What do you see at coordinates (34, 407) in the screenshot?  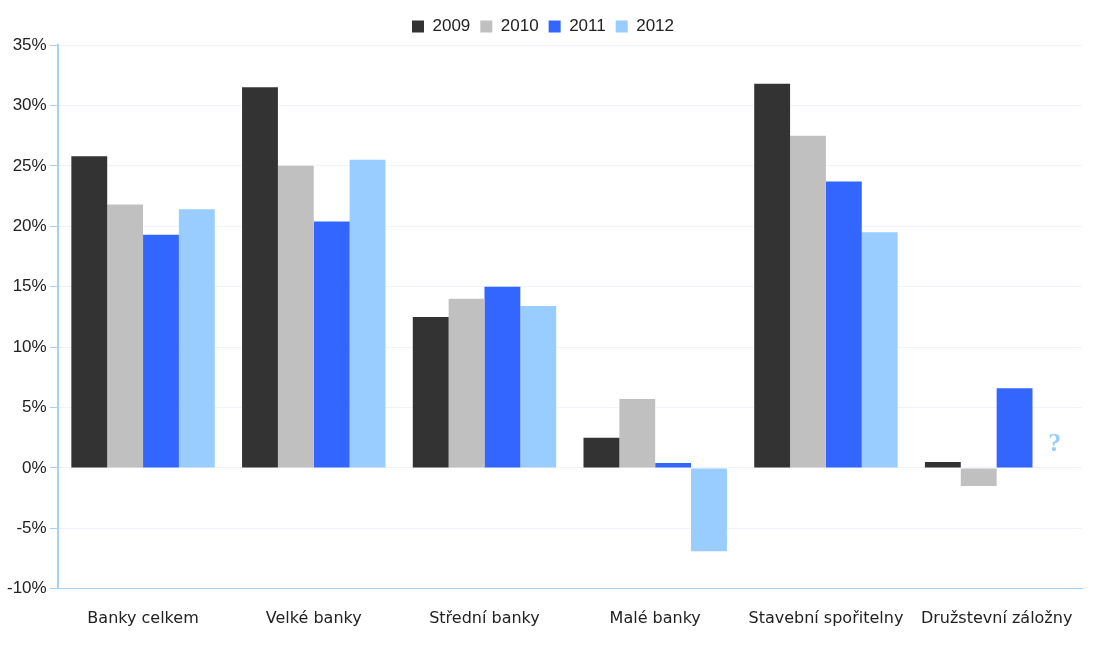 I see `y-tick-label: 5%` at bounding box center [34, 407].